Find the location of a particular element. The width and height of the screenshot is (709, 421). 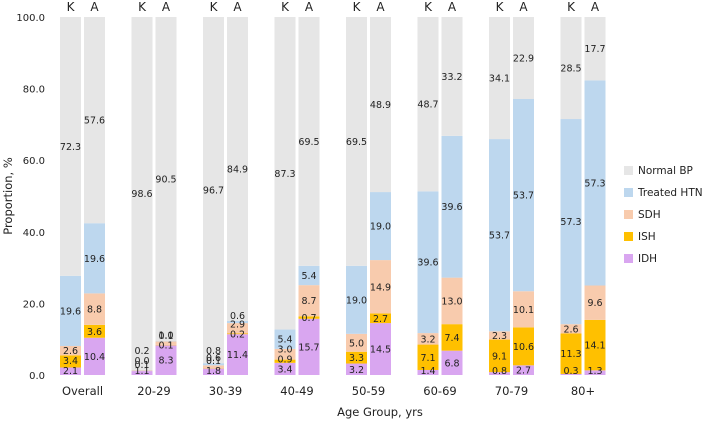

data-label: 13.0 is located at coordinates (451, 301).